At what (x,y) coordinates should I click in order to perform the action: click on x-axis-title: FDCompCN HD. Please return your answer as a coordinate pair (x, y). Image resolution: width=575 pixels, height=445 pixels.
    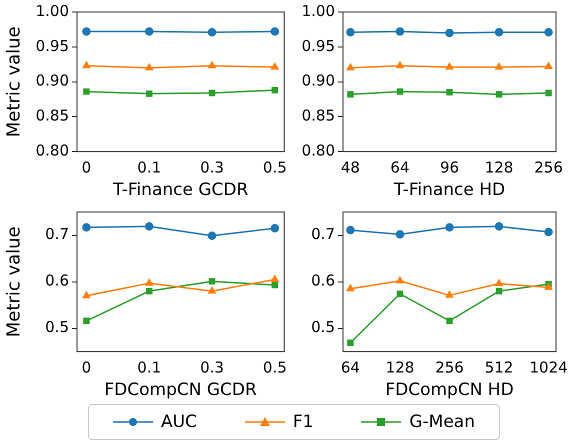
    Looking at the image, I should click on (449, 390).